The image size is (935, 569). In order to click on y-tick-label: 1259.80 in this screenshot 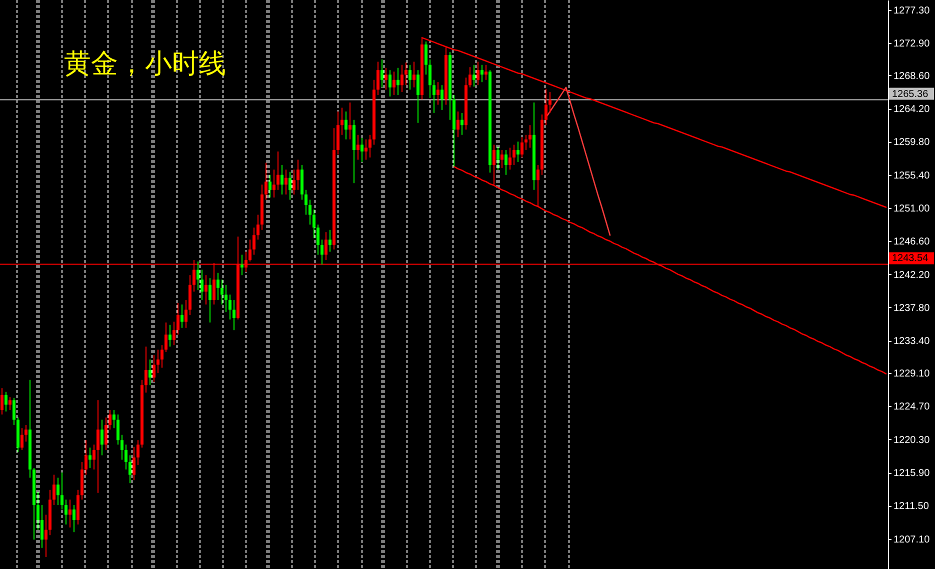, I will do `click(912, 142)`.